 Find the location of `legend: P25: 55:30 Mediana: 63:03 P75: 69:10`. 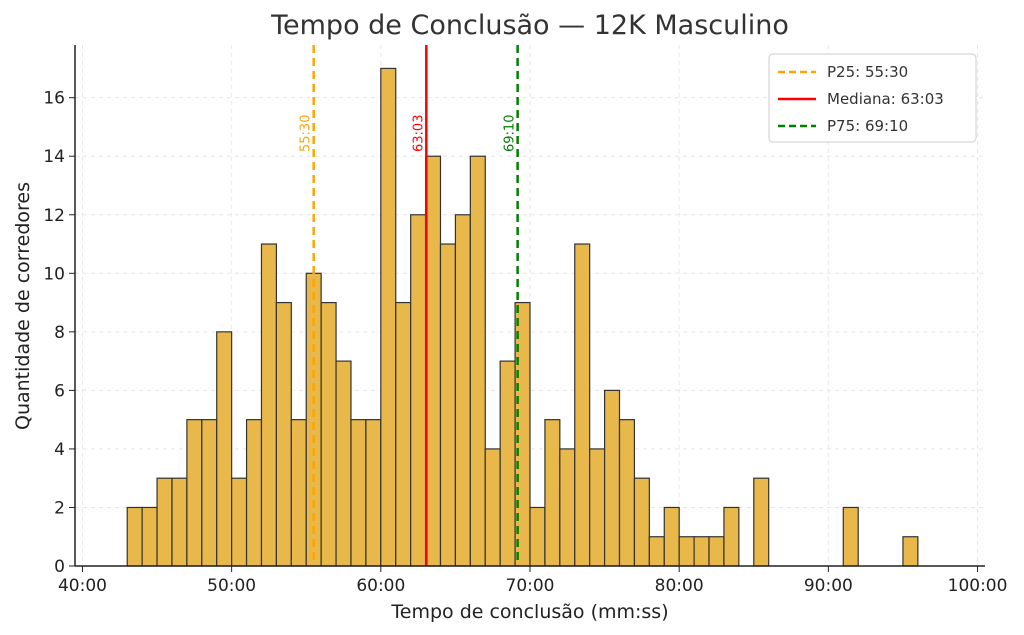

legend: P25: 55:30 Mediana: 63:03 P75: 69:10 is located at coordinates (872, 98).